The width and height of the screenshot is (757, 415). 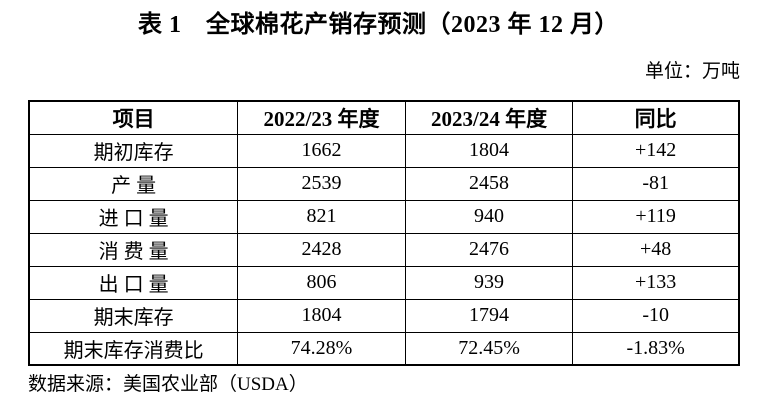 What do you see at coordinates (489, 117) in the screenshot?
I see `header-year-2023-24: 2023/24 年度` at bounding box center [489, 117].